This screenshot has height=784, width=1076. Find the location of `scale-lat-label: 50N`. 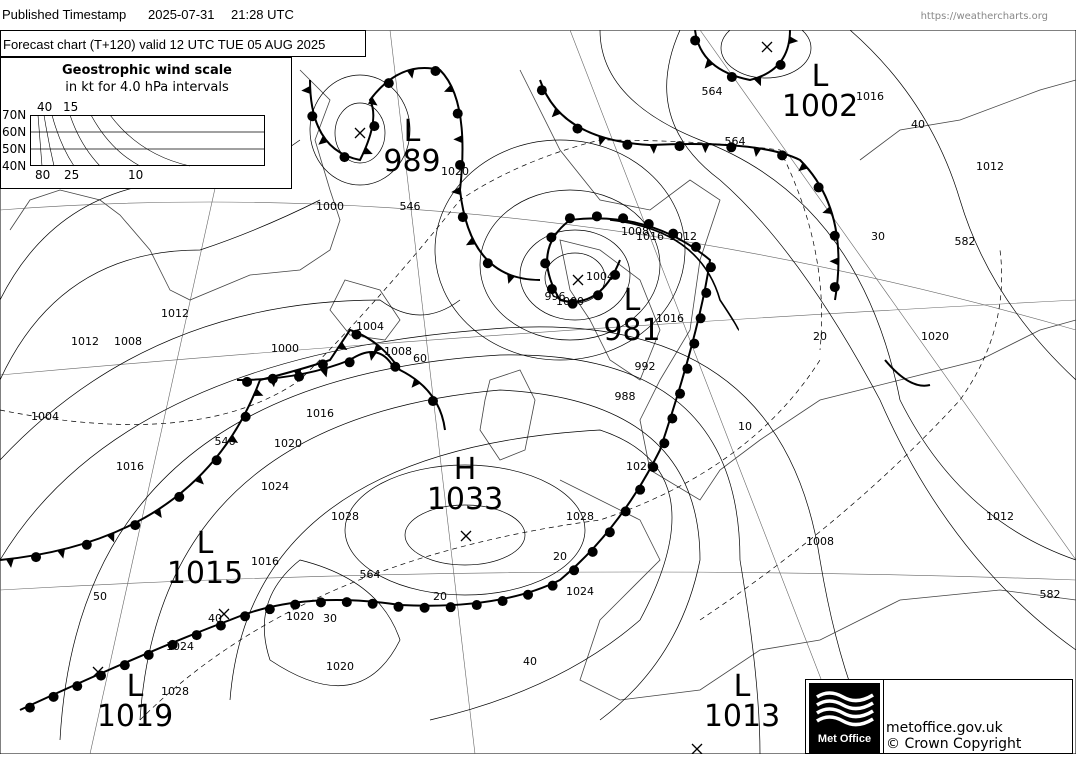

scale-lat-label: 50N is located at coordinates (14, 149).